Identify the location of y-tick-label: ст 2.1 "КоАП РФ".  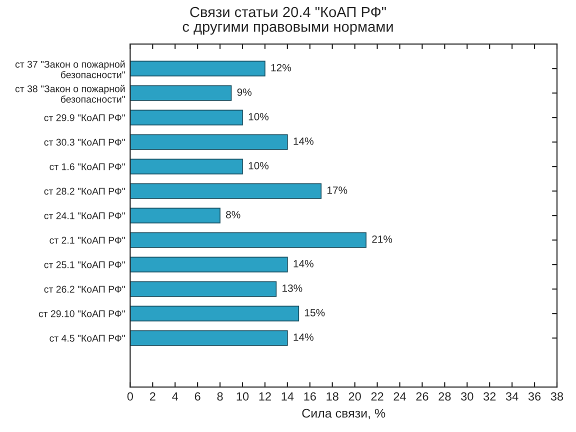
(87, 240).